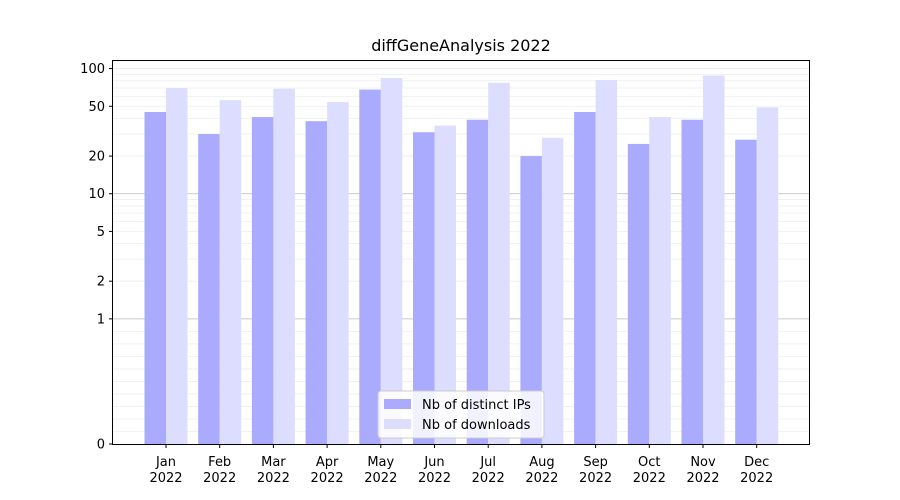  What do you see at coordinates (92, 69) in the screenshot?
I see `y-tick-label: 100` at bounding box center [92, 69].